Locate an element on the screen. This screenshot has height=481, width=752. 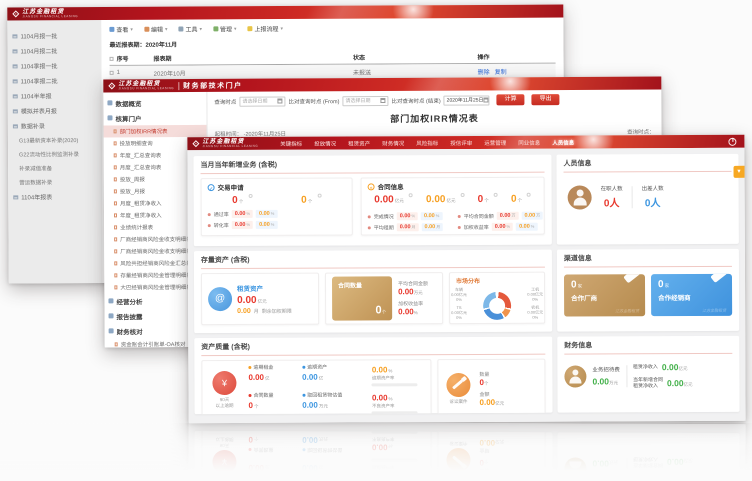
trade-application-card: ✓ 交易申请 0个 0个 通过率 0.00% 0.00% 转化率 0.00% is located at coordinates (276, 207).